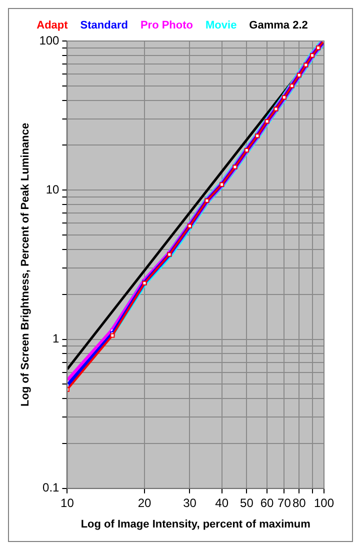  I want to click on series-label: Gamma 2.2, so click(278, 26).